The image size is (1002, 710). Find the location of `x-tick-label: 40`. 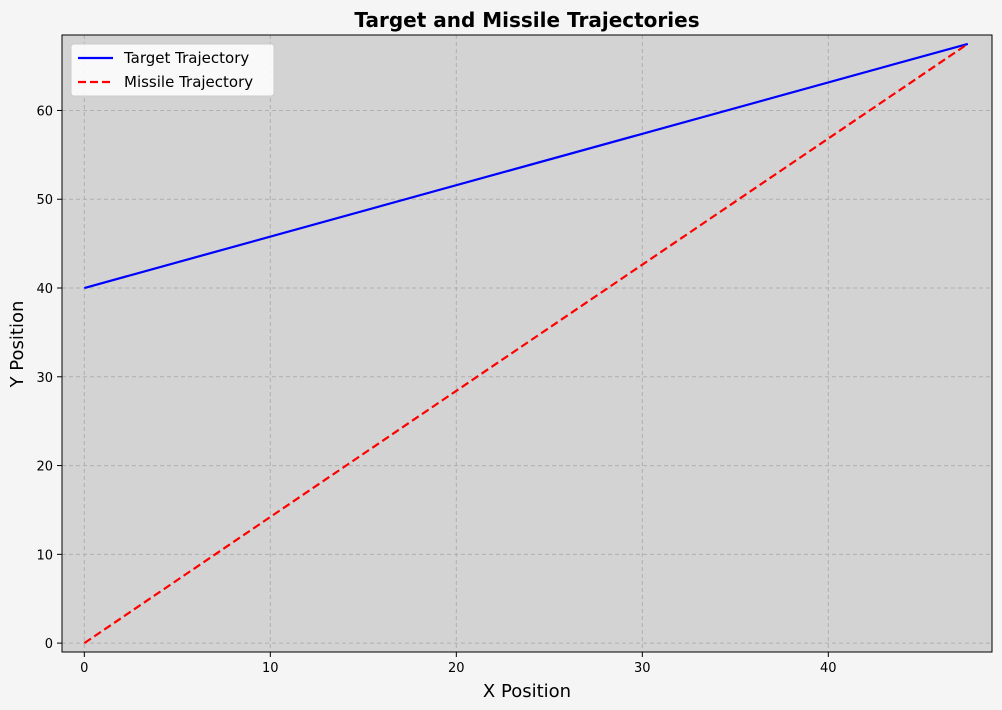

x-tick-label: 40 is located at coordinates (828, 668).